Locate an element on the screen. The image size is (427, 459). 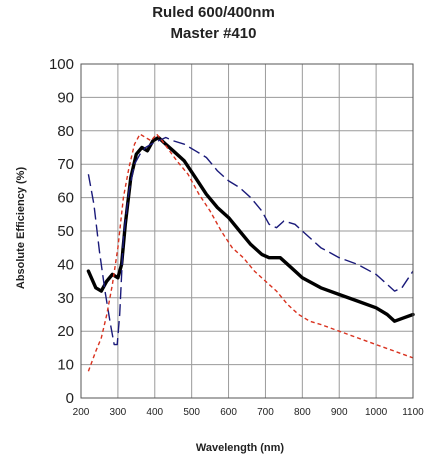
x-tick-label: 900 is located at coordinates (339, 412).